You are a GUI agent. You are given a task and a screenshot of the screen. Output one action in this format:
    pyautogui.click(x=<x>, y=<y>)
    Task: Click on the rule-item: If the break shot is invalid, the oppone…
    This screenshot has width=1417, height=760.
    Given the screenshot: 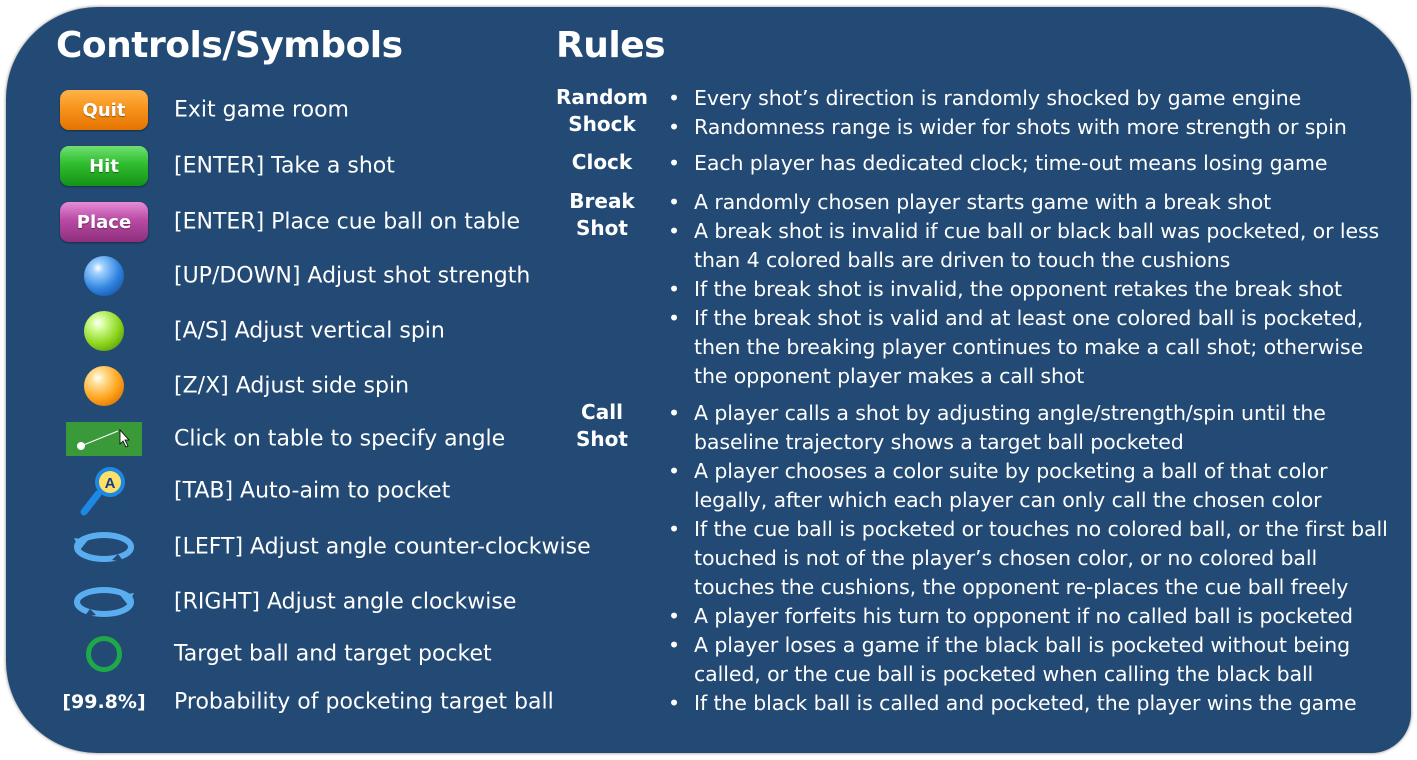 What is the action you would take?
    pyautogui.click(x=1031, y=289)
    